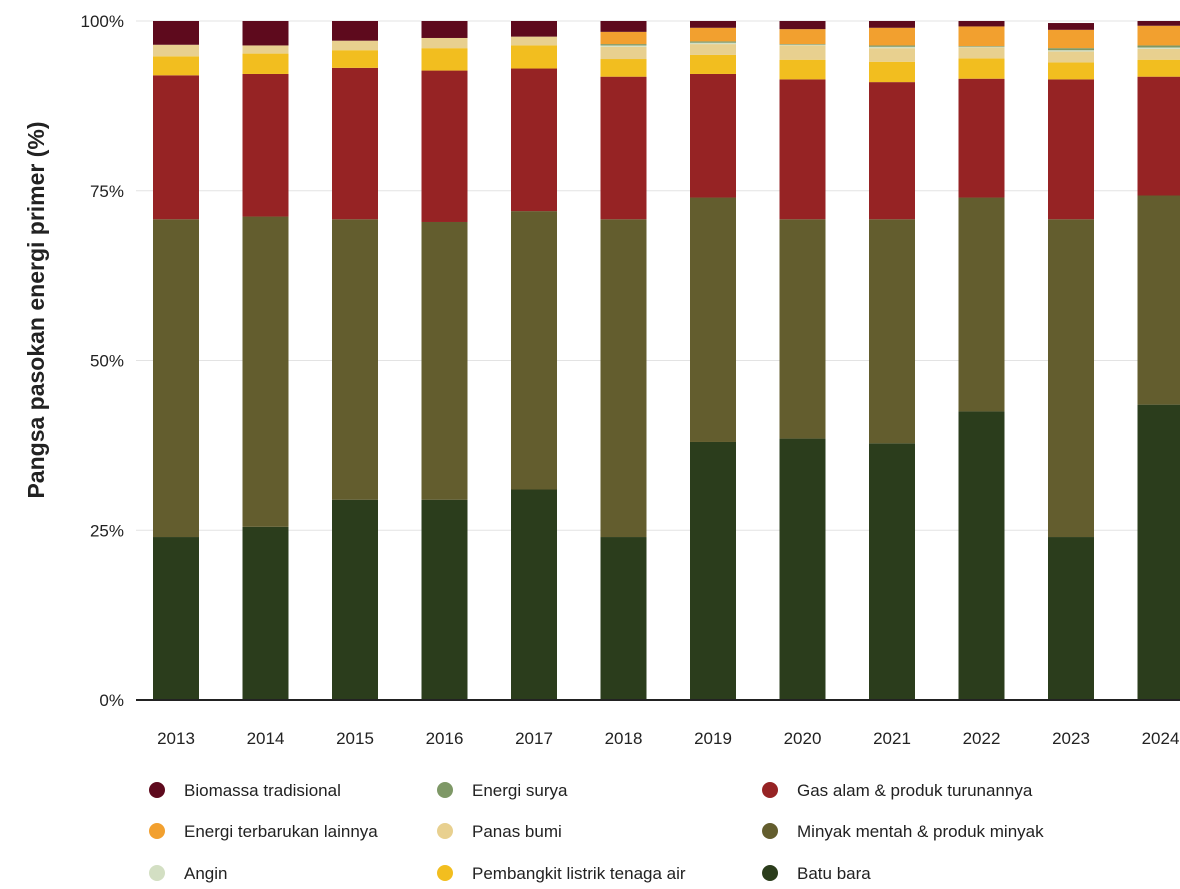  Describe the element at coordinates (102, 21) in the screenshot. I see `y-tick-label: 100%` at that location.